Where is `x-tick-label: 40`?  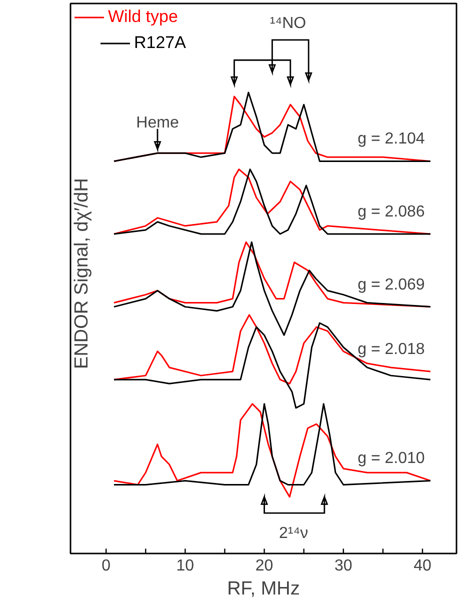
x-tick-label: 40 is located at coordinates (423, 566).